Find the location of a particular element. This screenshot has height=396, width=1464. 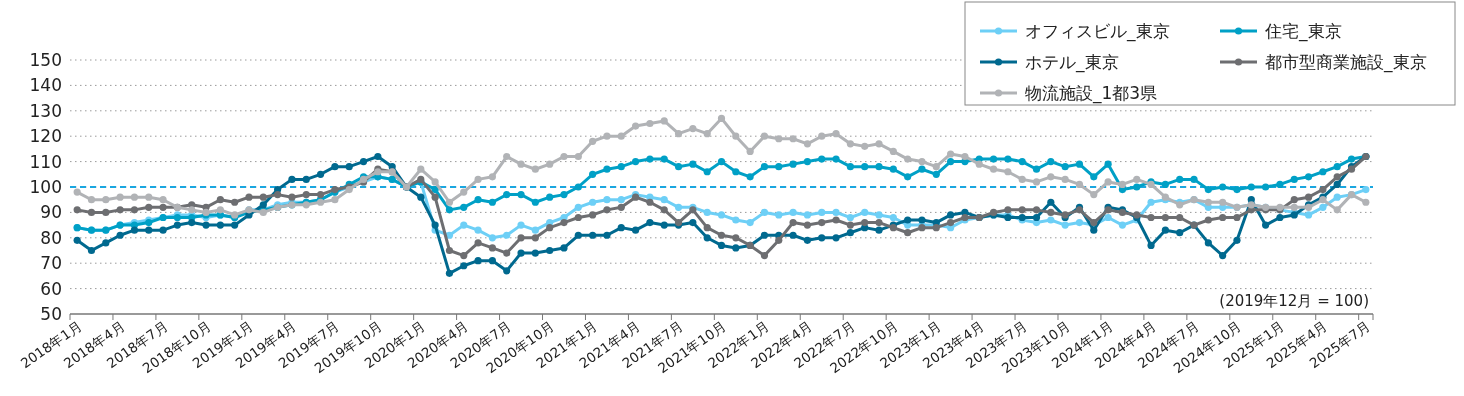

y-tick-label: 120 is located at coordinates (45, 136).